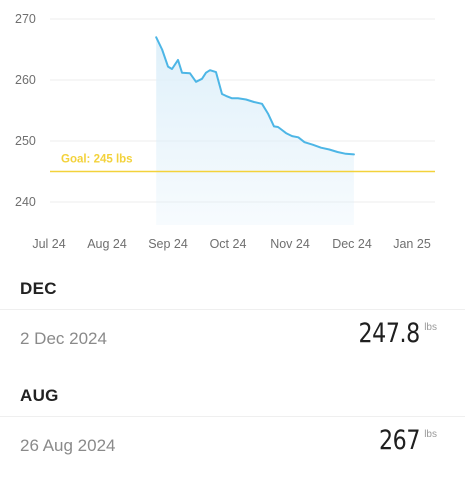 This screenshot has width=465, height=484. I want to click on x-tick-label: Aug 24, so click(107, 244).